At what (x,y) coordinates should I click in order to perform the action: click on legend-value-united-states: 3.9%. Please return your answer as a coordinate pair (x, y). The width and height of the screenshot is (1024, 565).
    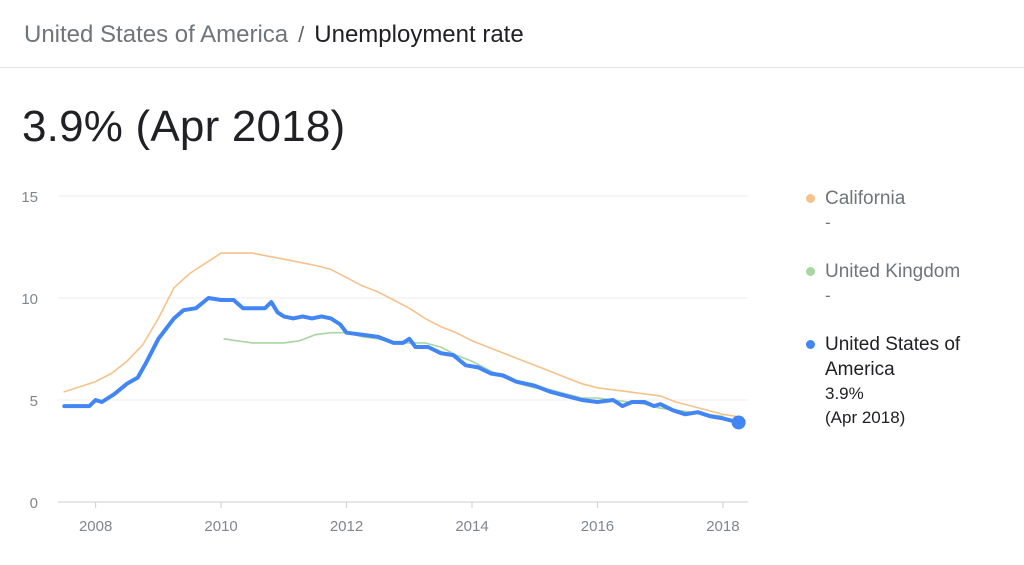
    Looking at the image, I should click on (844, 393).